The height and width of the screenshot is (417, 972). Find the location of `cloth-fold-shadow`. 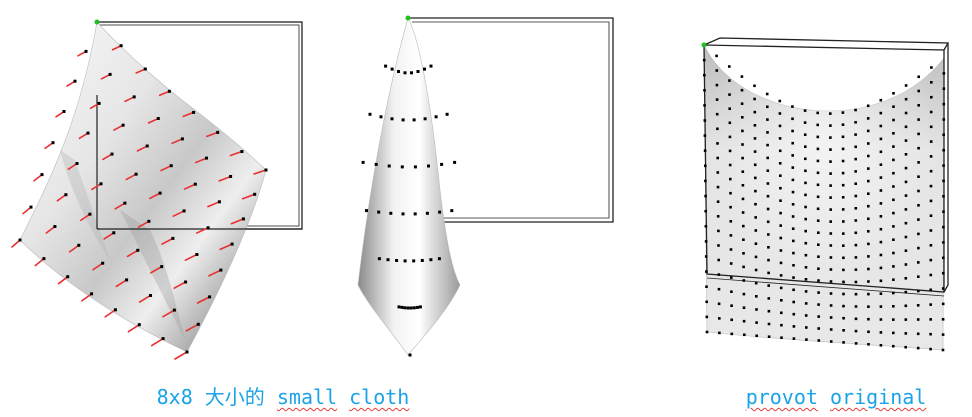

cloth-fold-shadow is located at coordinates (85, 205).